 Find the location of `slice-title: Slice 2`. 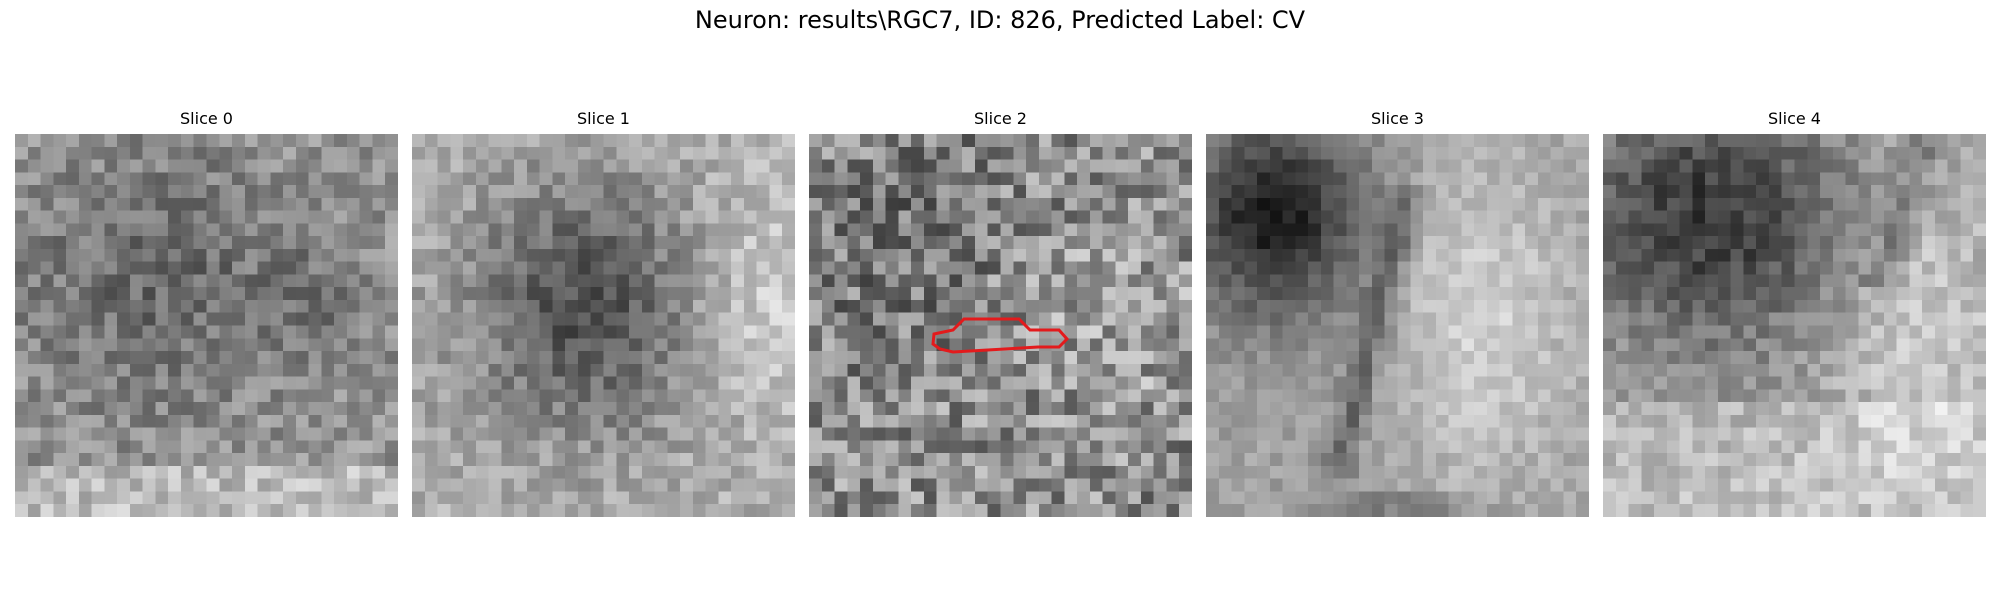

slice-title: Slice 2 is located at coordinates (1000, 118).